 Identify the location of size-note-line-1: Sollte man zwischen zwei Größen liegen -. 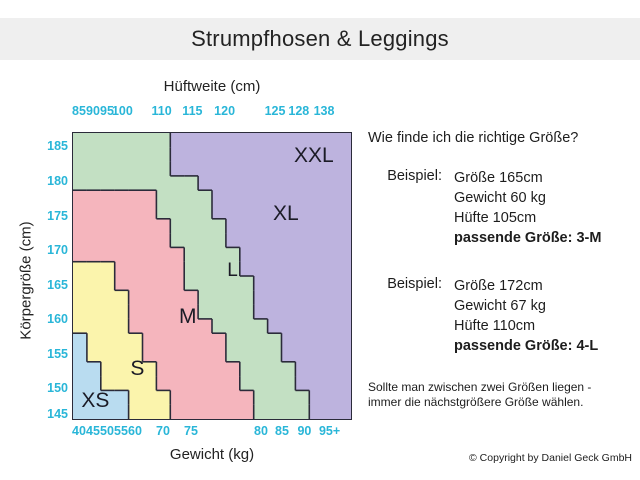
(480, 387).